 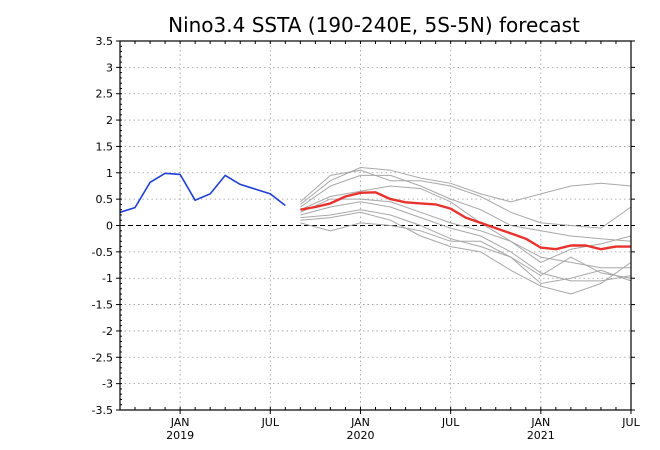 I want to click on y-tick-label: 2.5, so click(x=105, y=94).